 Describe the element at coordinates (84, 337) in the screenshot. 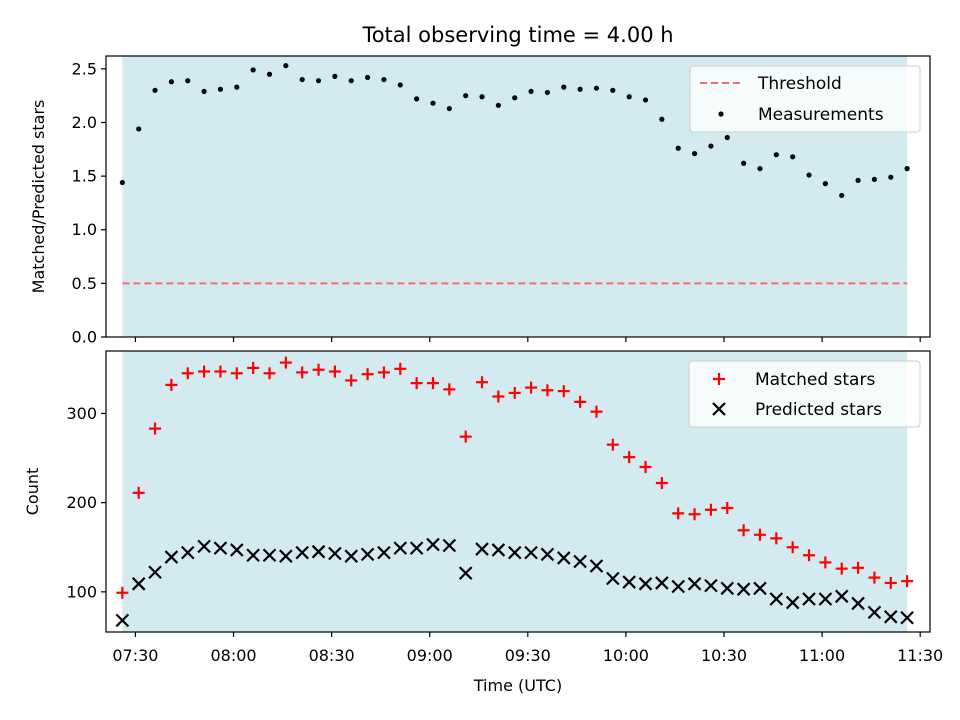

I see `y-tick-label: 0.0` at that location.